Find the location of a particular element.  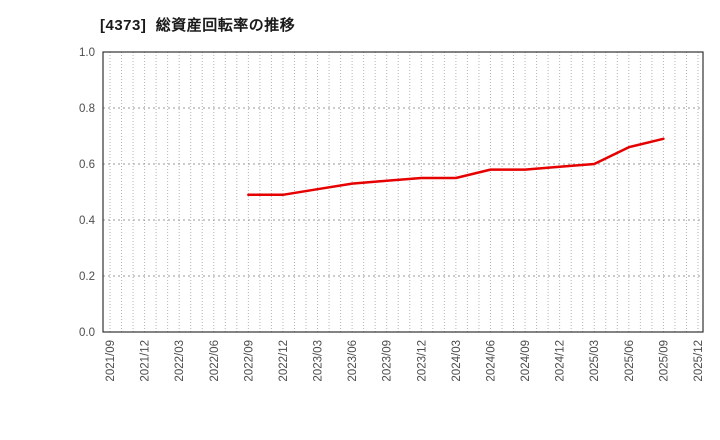

x-tick-label: 2022/03 is located at coordinates (180, 361).